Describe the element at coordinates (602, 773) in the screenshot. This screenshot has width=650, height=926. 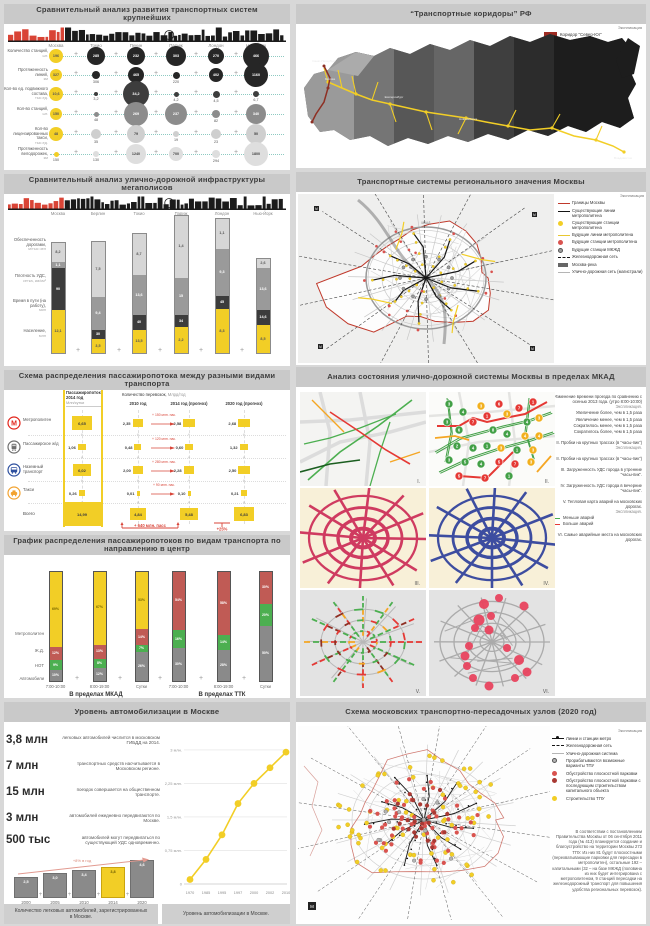
I see `legend-item-label: Обустройство плоскостной парковки` at that location.